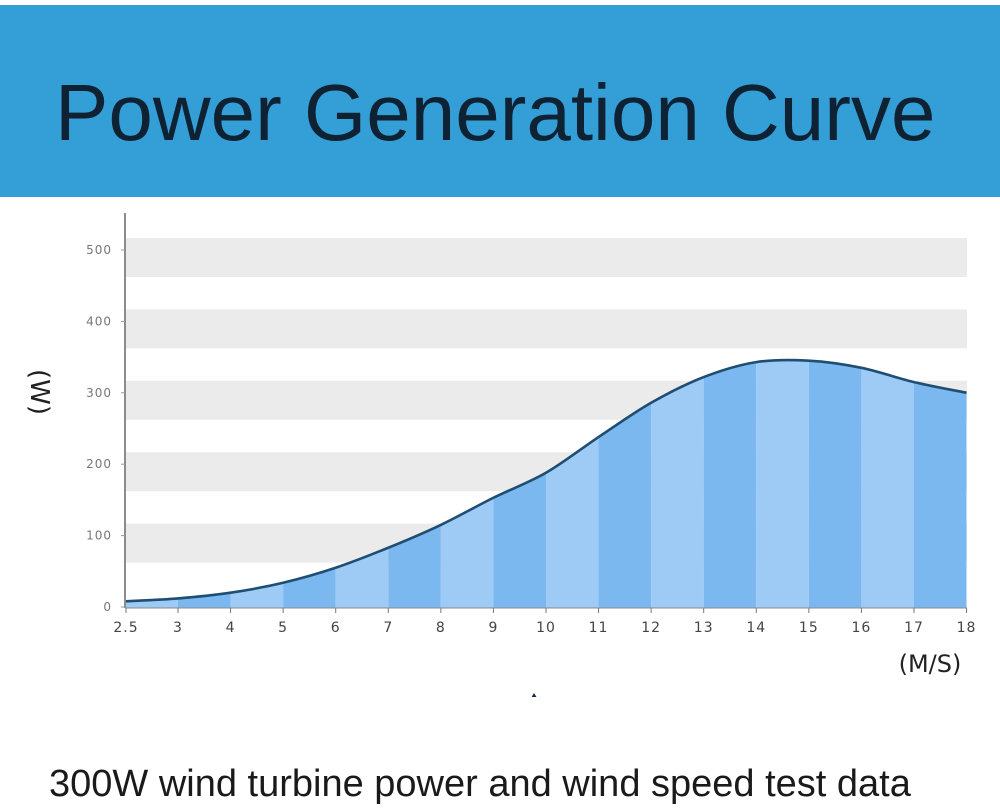 The width and height of the screenshot is (1000, 811). What do you see at coordinates (599, 628) in the screenshot?
I see `x-tick-label: 11` at bounding box center [599, 628].